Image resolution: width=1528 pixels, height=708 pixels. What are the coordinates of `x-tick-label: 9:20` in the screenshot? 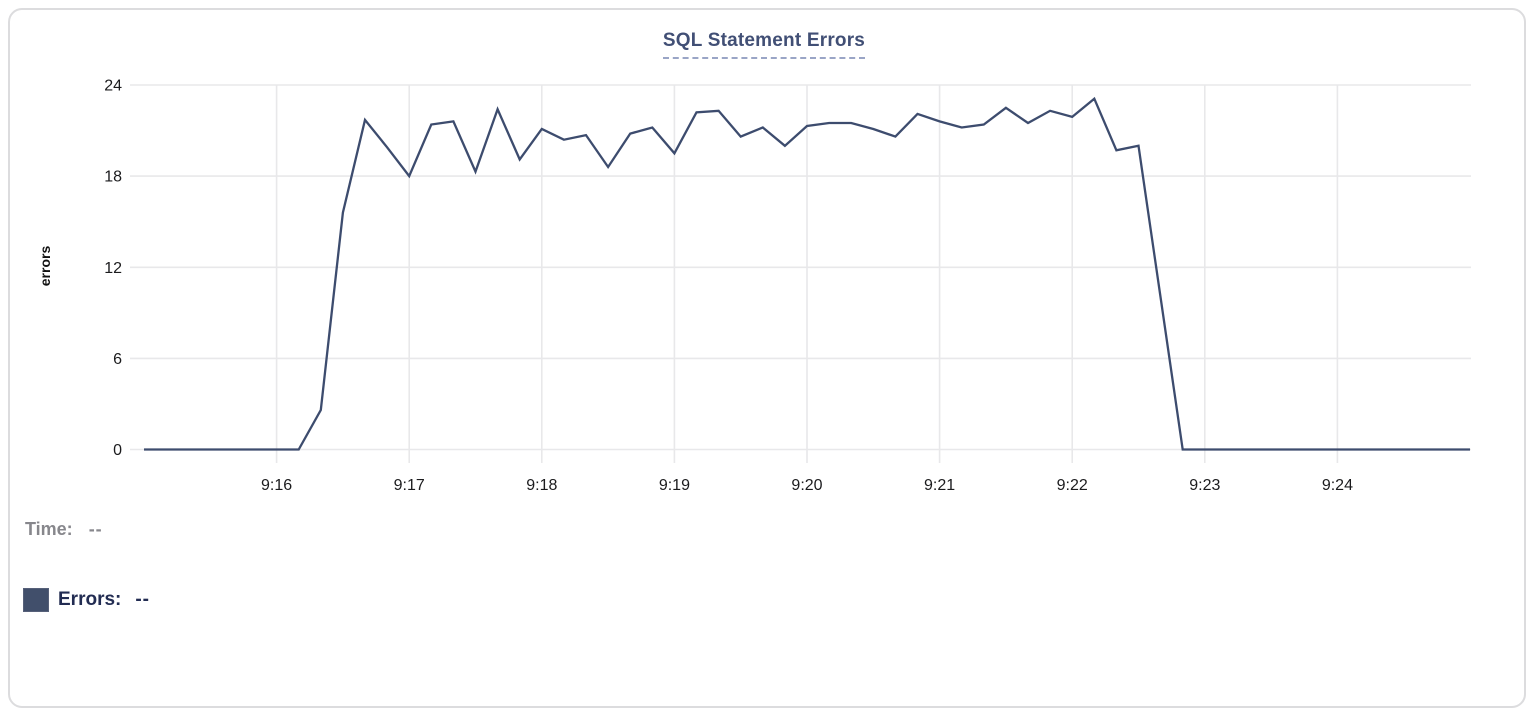 It's located at (806, 485).